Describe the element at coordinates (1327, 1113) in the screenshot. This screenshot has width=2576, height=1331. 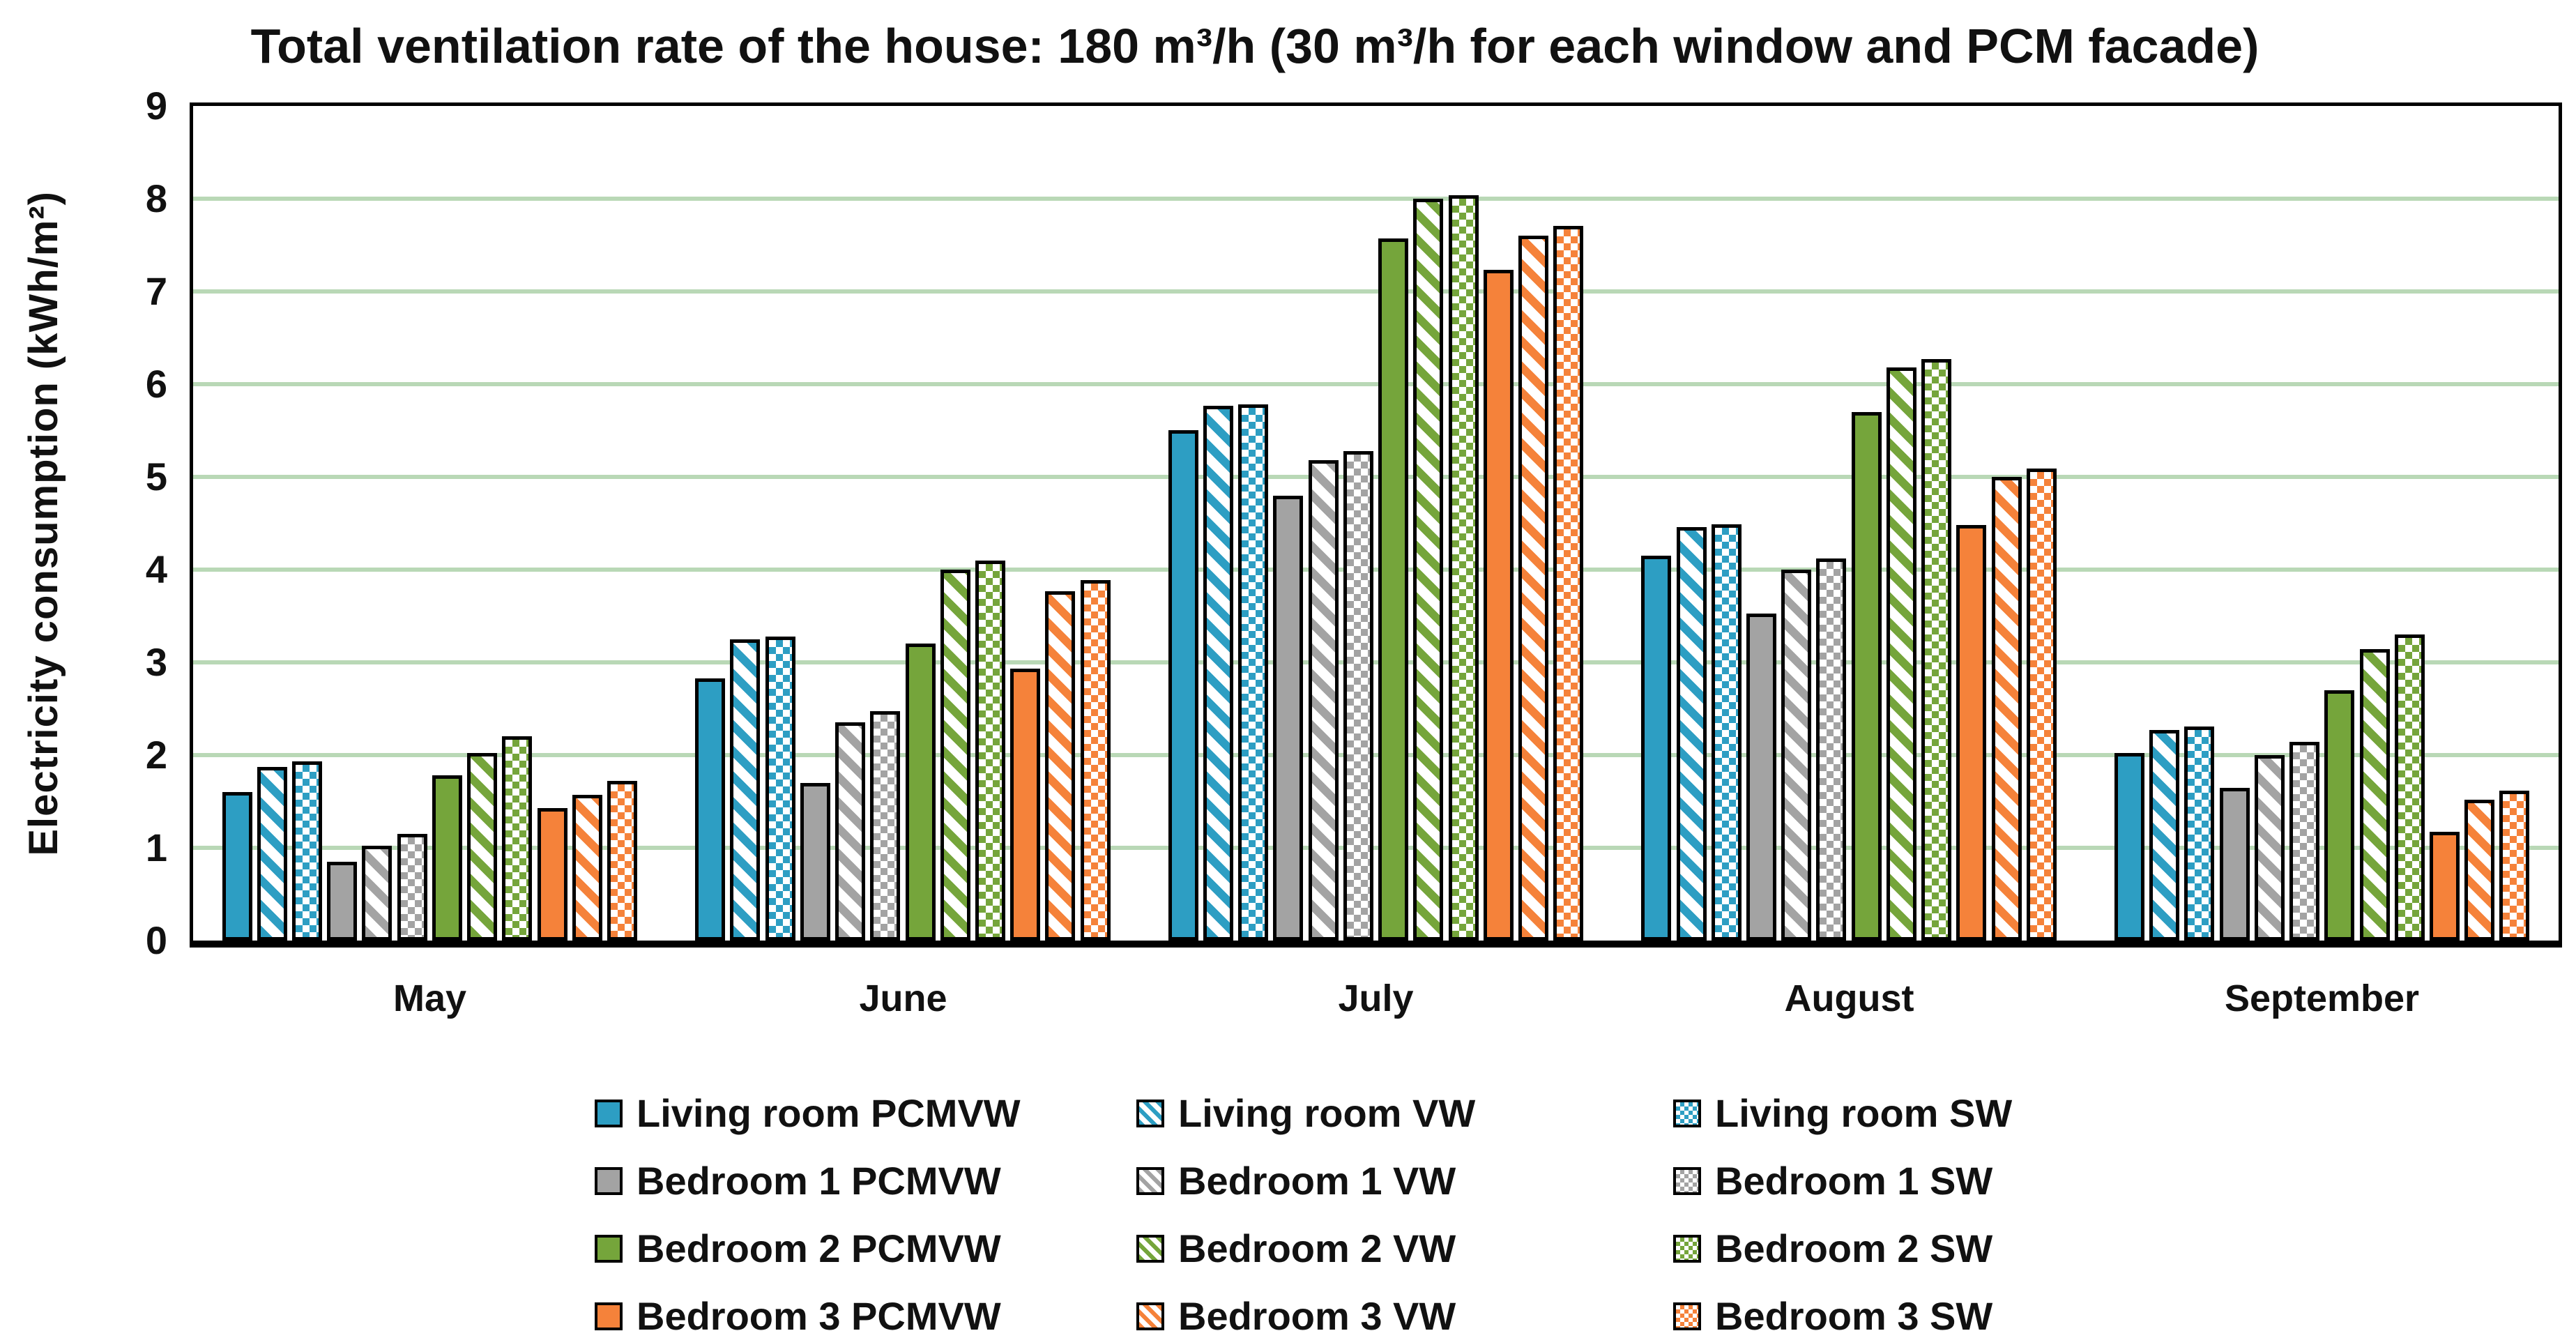
I see `legend-label: Living room VW` at that location.